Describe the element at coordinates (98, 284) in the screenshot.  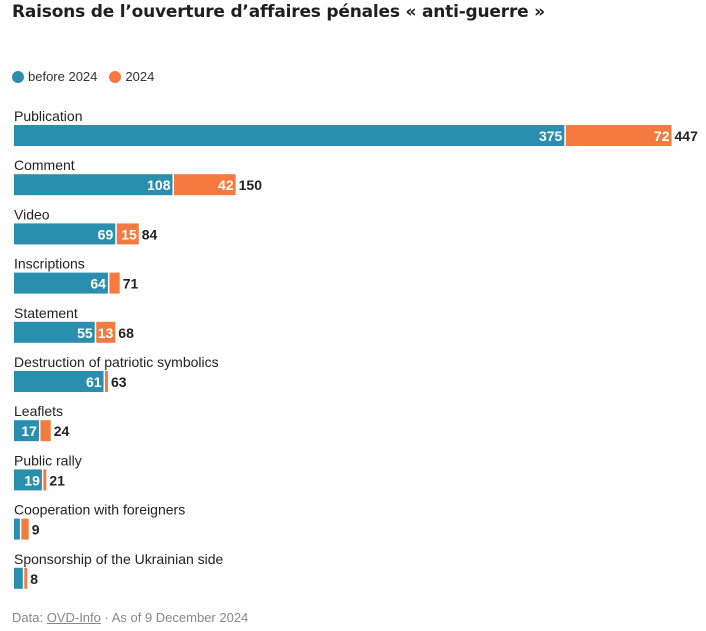
I see `value-label-inscriptions-before-2024: 64` at that location.